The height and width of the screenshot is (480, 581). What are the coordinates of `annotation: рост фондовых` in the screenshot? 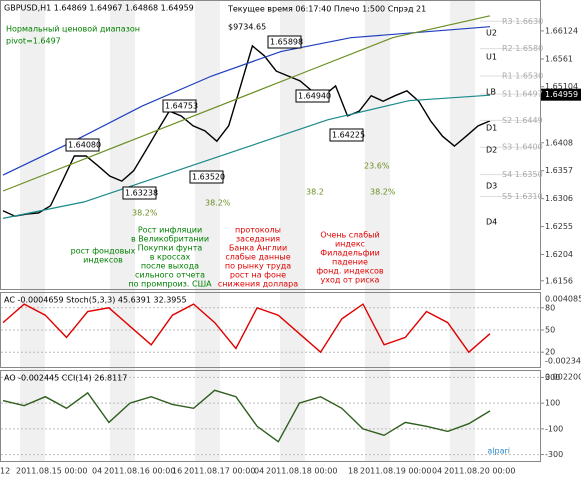 It's located at (103, 251).